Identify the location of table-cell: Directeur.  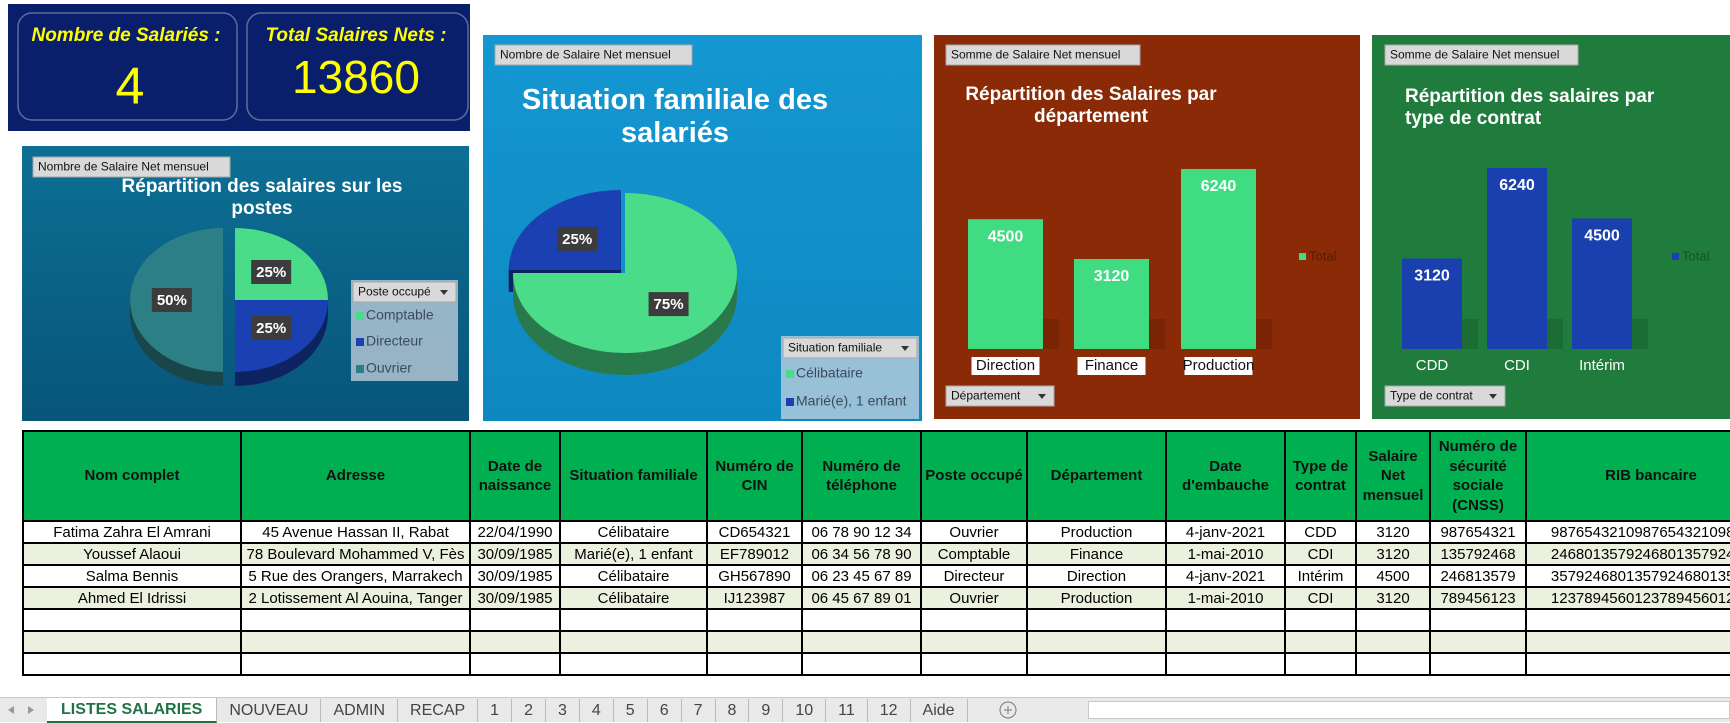
(974, 576).